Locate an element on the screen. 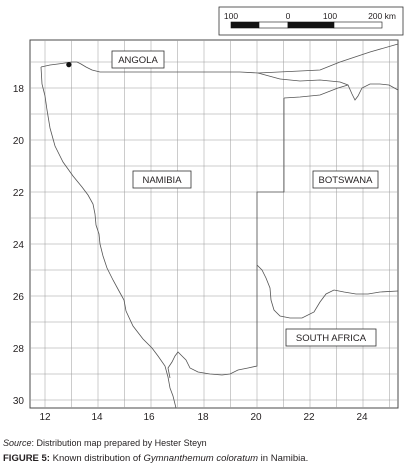 This screenshot has width=411, height=470. country-label-botswana: BOTSWANA is located at coordinates (345, 180).